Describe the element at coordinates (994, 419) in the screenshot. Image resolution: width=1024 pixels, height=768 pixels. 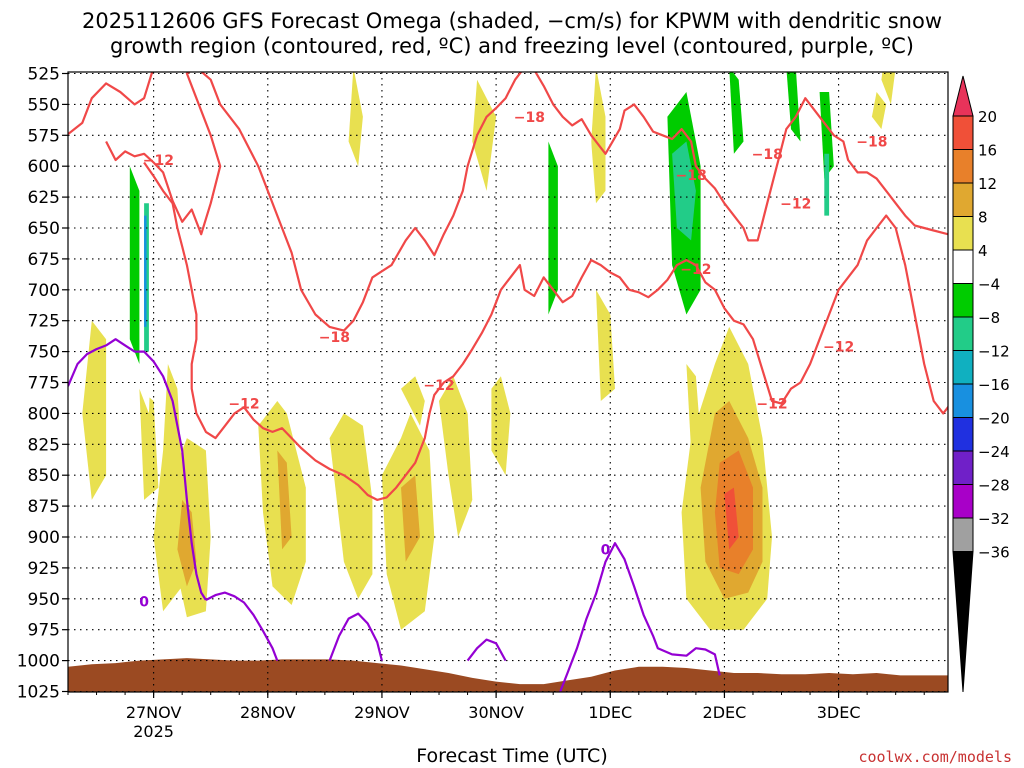
I see `colorbar-label-9: −20` at that location.